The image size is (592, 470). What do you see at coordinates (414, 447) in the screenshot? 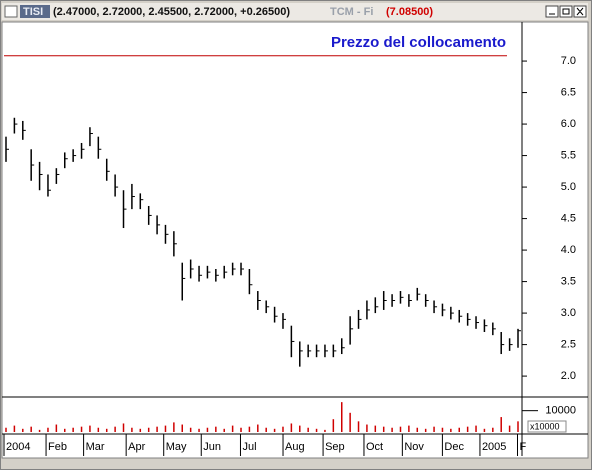
I see `x-tick-label: Nov` at bounding box center [414, 447].